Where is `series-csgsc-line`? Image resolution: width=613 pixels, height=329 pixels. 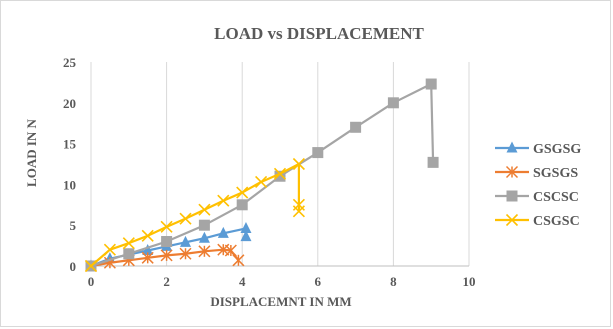 series-csgsc-line is located at coordinates (195, 214).